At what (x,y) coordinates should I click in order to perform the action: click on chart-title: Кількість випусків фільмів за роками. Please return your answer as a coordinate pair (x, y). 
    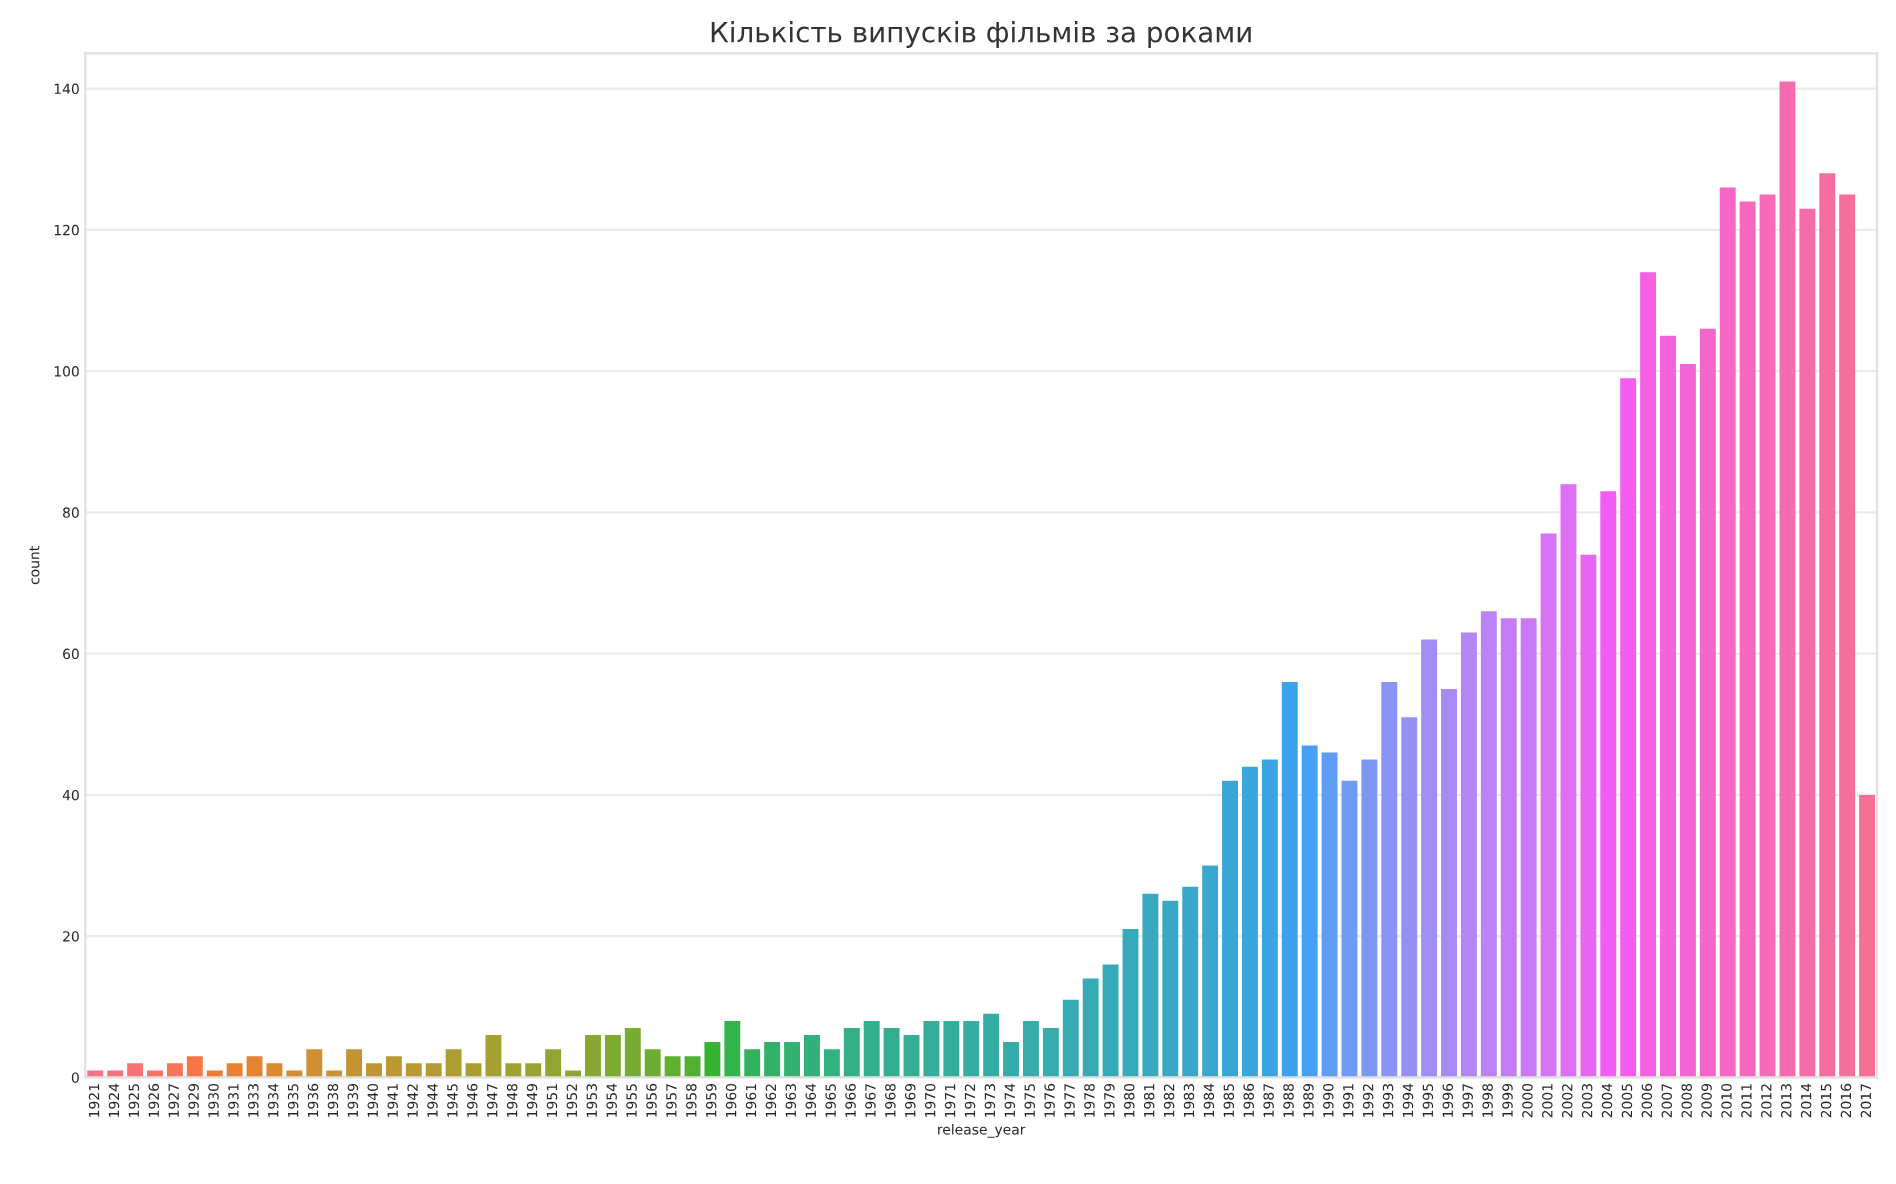
    Looking at the image, I should click on (981, 34).